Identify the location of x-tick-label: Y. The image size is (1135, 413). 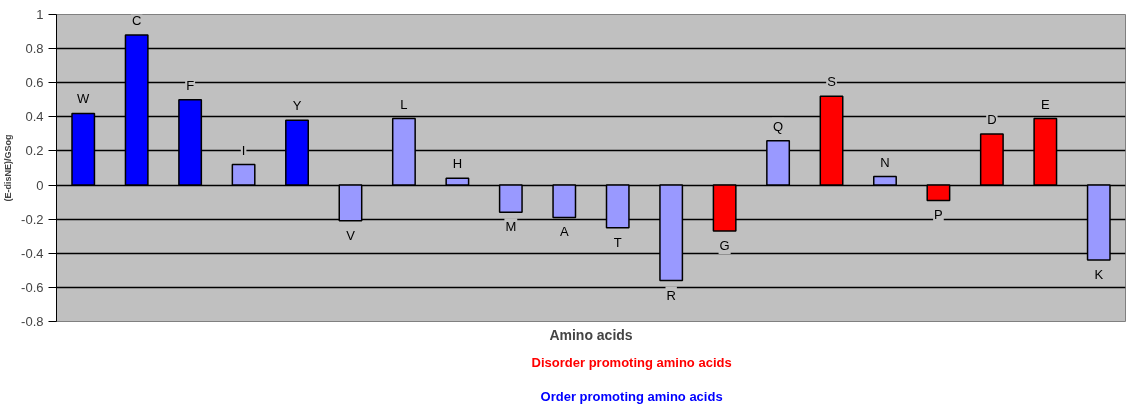
(297, 106).